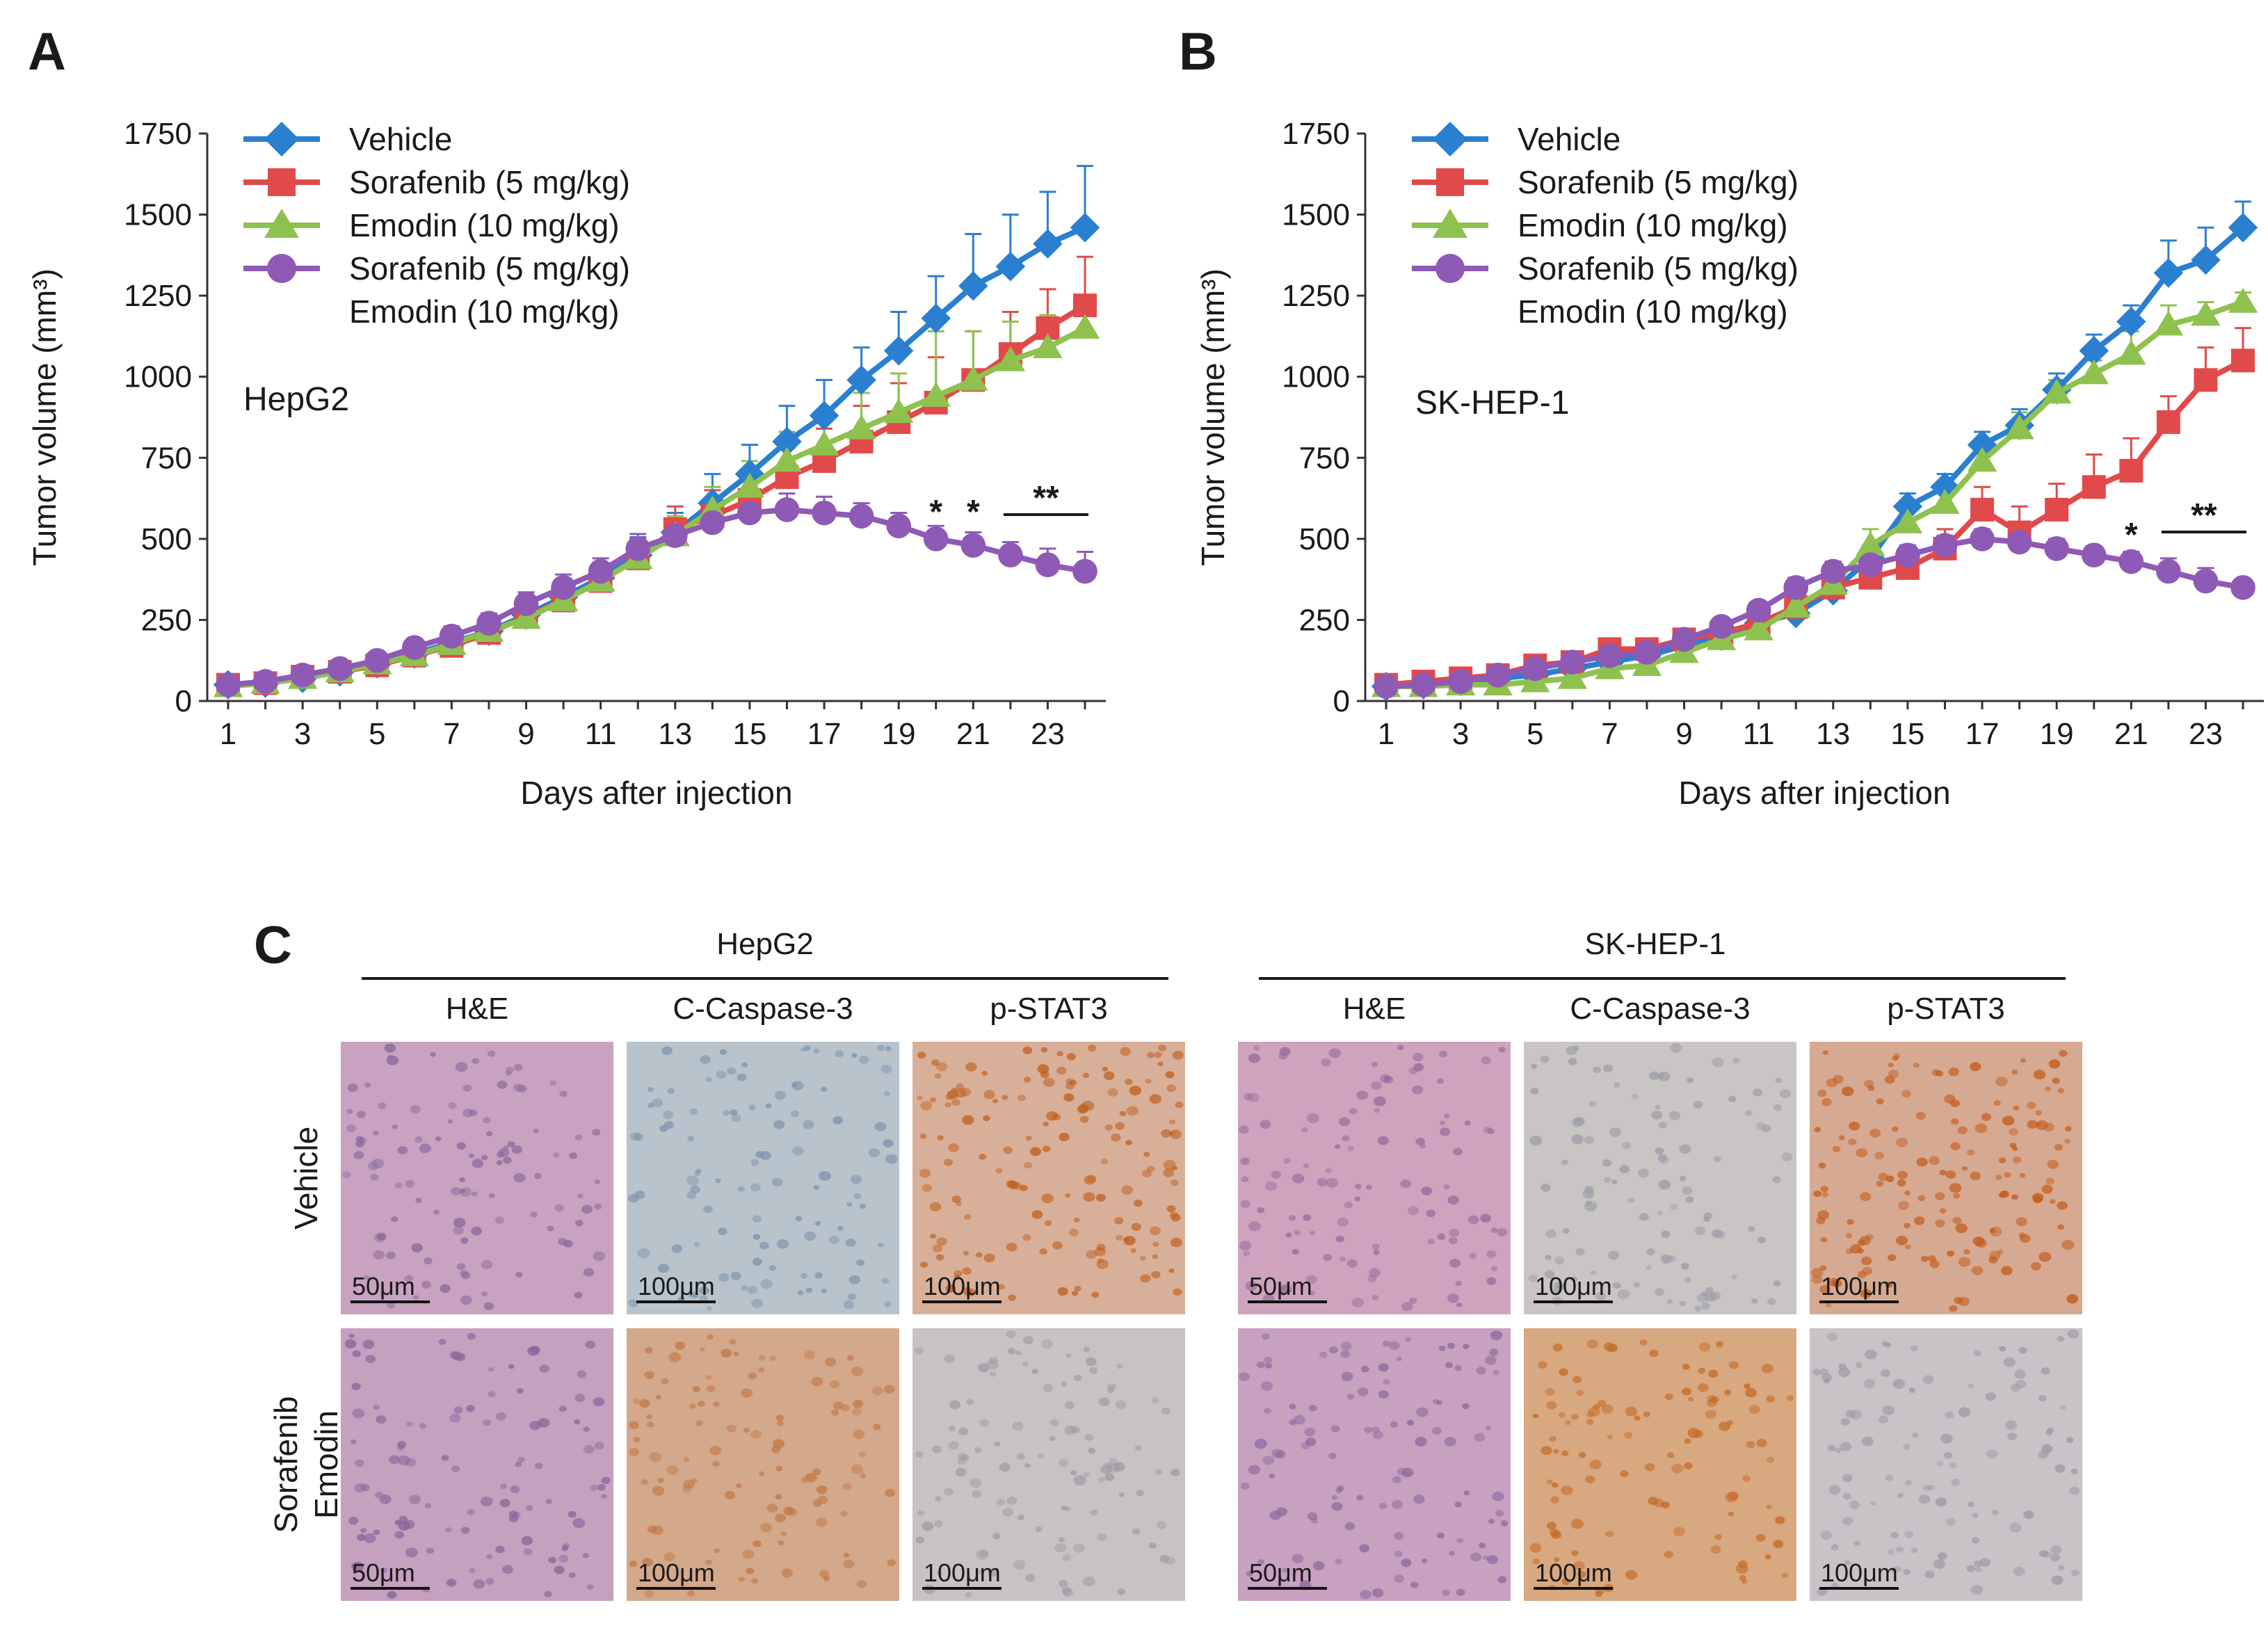 The width and height of the screenshot is (2268, 1628). What do you see at coordinates (158, 215) in the screenshot?
I see `y-tick-label: 1500` at bounding box center [158, 215].